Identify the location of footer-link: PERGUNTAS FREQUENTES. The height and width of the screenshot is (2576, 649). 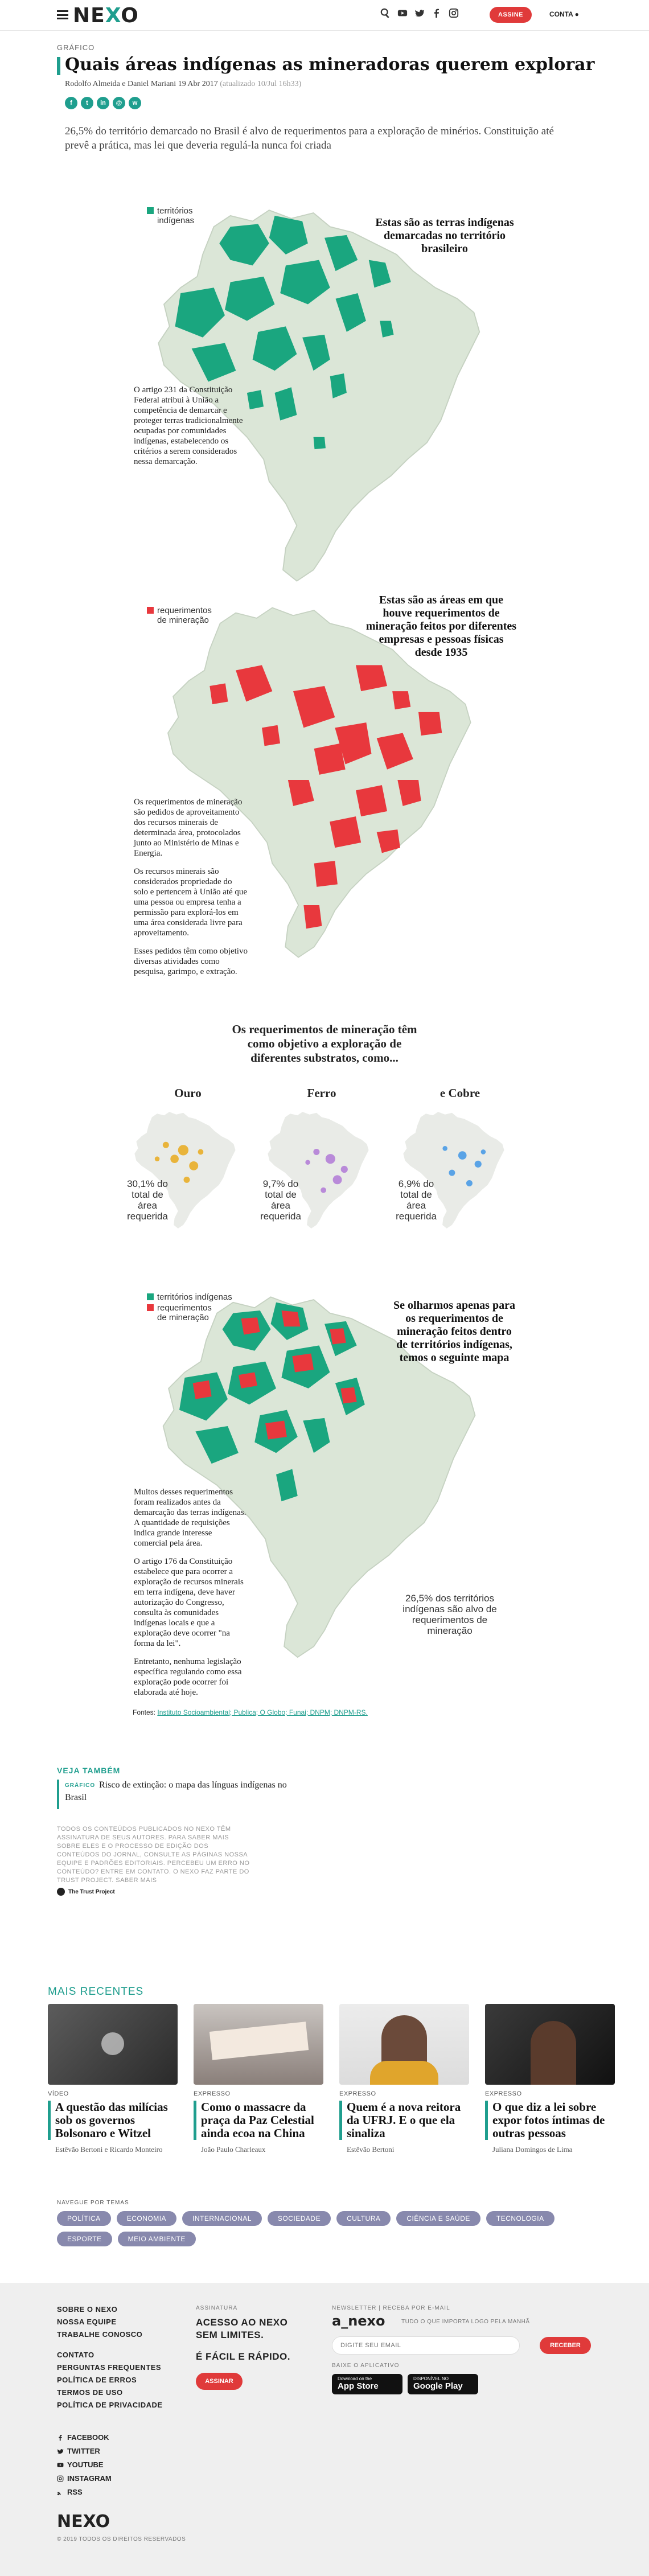
(109, 2367).